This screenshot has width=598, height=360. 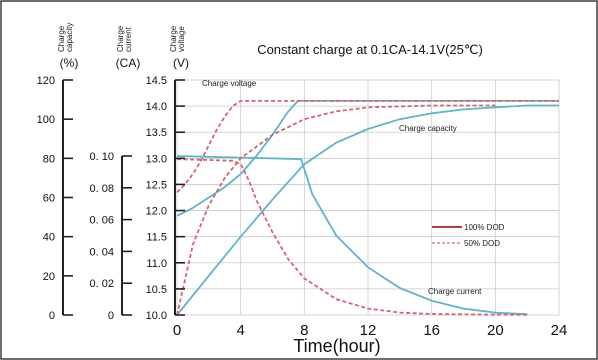 I want to click on legend: 100% DOD 50% DOD, so click(x=468, y=235).